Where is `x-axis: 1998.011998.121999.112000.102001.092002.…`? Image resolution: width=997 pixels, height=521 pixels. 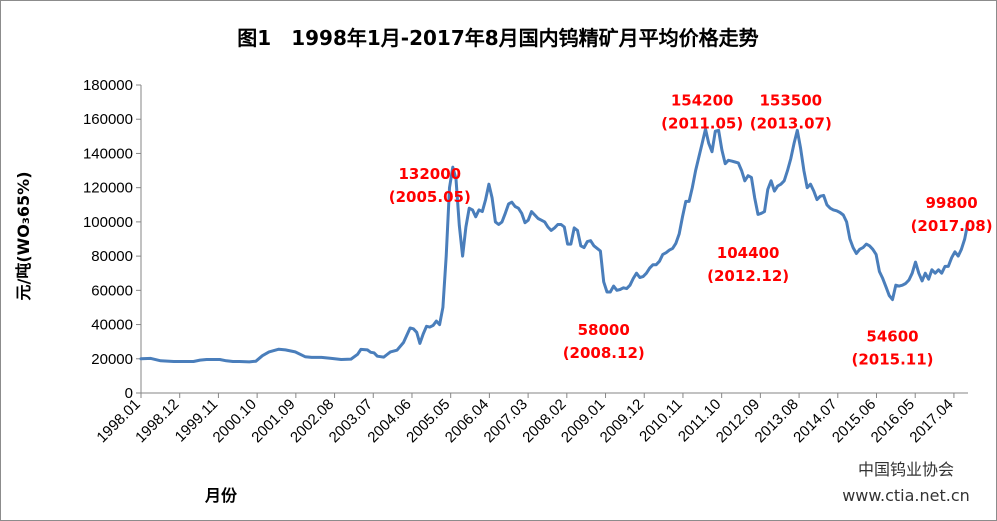 x-axis: 1998.011998.121999.112000.102001.092002.… is located at coordinates (530, 419).